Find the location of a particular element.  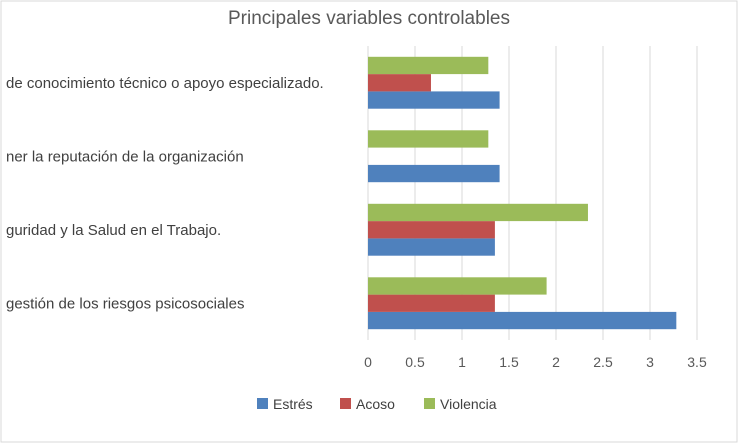

legend-label: Estrés is located at coordinates (293, 404).